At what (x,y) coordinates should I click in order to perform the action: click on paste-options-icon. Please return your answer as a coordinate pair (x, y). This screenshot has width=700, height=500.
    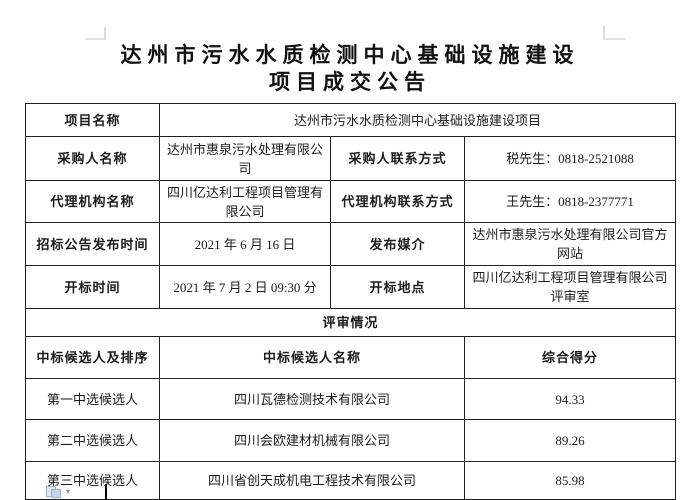
    Looking at the image, I should click on (54, 492).